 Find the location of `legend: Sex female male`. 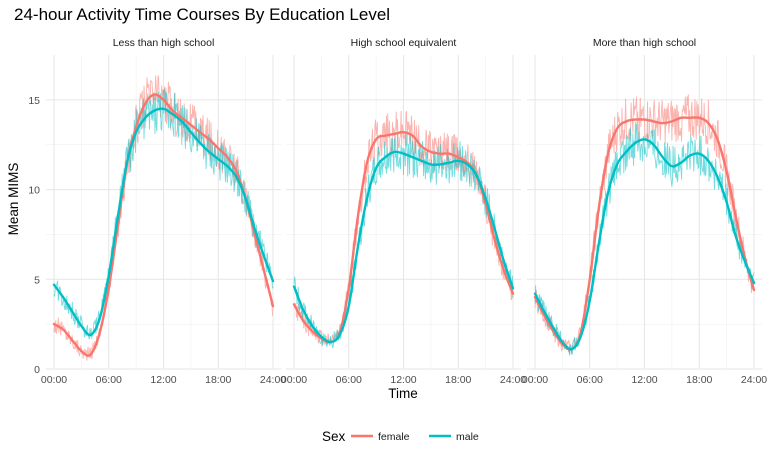

legend: Sex female male is located at coordinates (400, 436).